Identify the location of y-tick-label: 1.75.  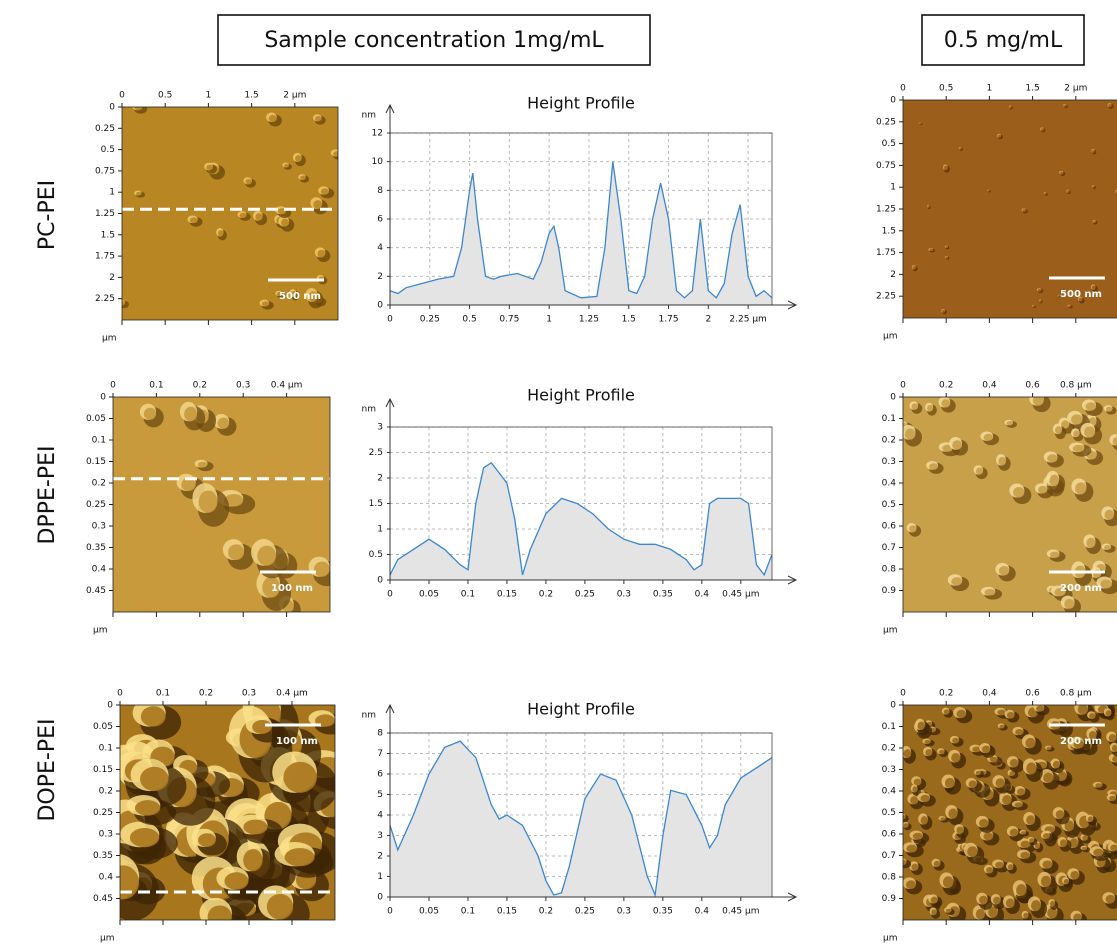
(105, 257).